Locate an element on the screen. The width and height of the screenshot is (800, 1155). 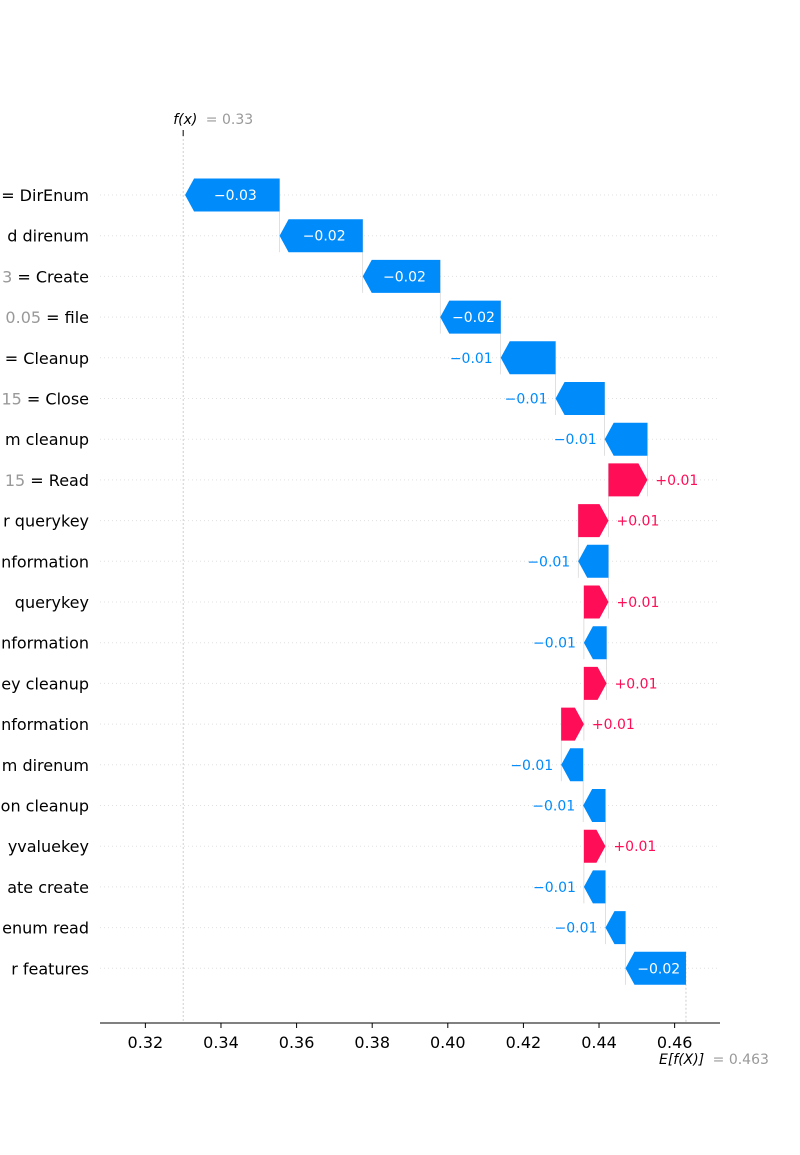
feature-label: 15 = Read is located at coordinates (47, 480).